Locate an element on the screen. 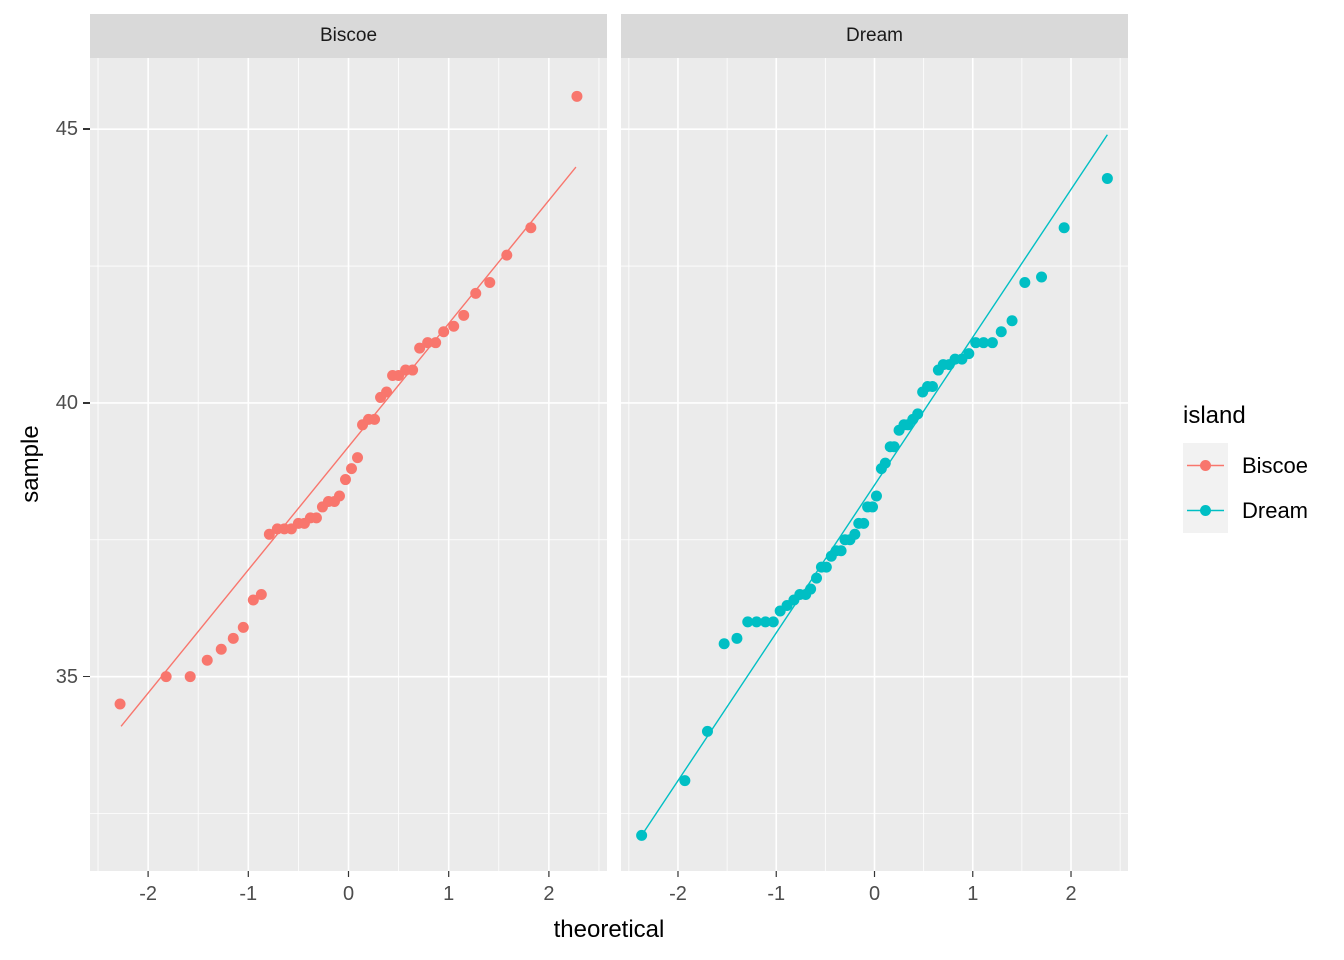 The image size is (1344, 960). legend-glyph-biscoe is located at coordinates (1205, 465).